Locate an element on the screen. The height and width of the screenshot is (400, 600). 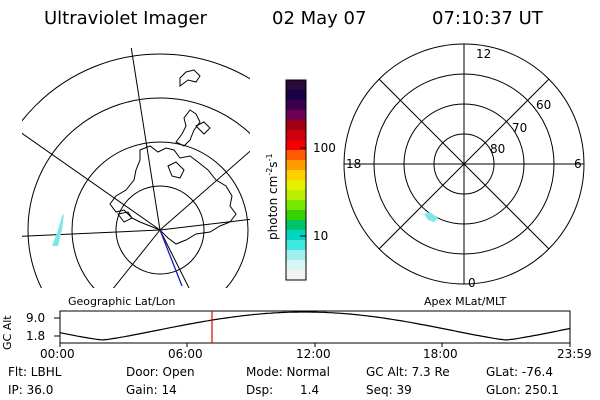
colorbar-unit-label: photon cm-2s-1 is located at coordinates (272, 196).